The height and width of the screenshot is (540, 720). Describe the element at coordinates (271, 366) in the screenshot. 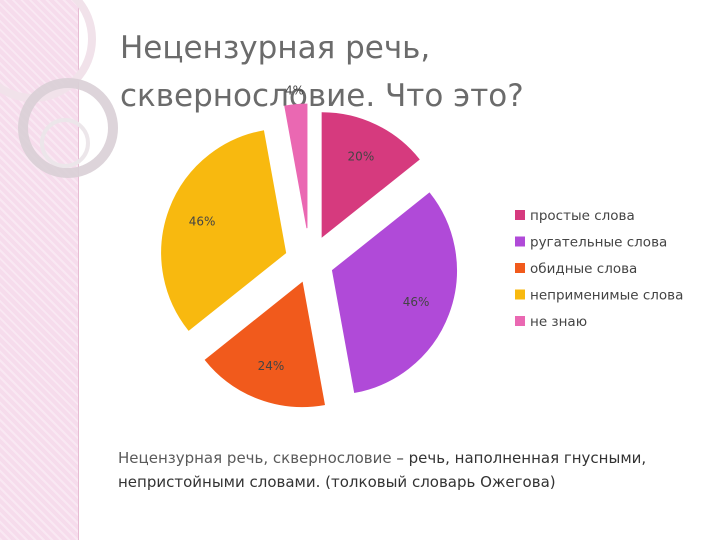

I see `slice-value-label: 24%` at that location.